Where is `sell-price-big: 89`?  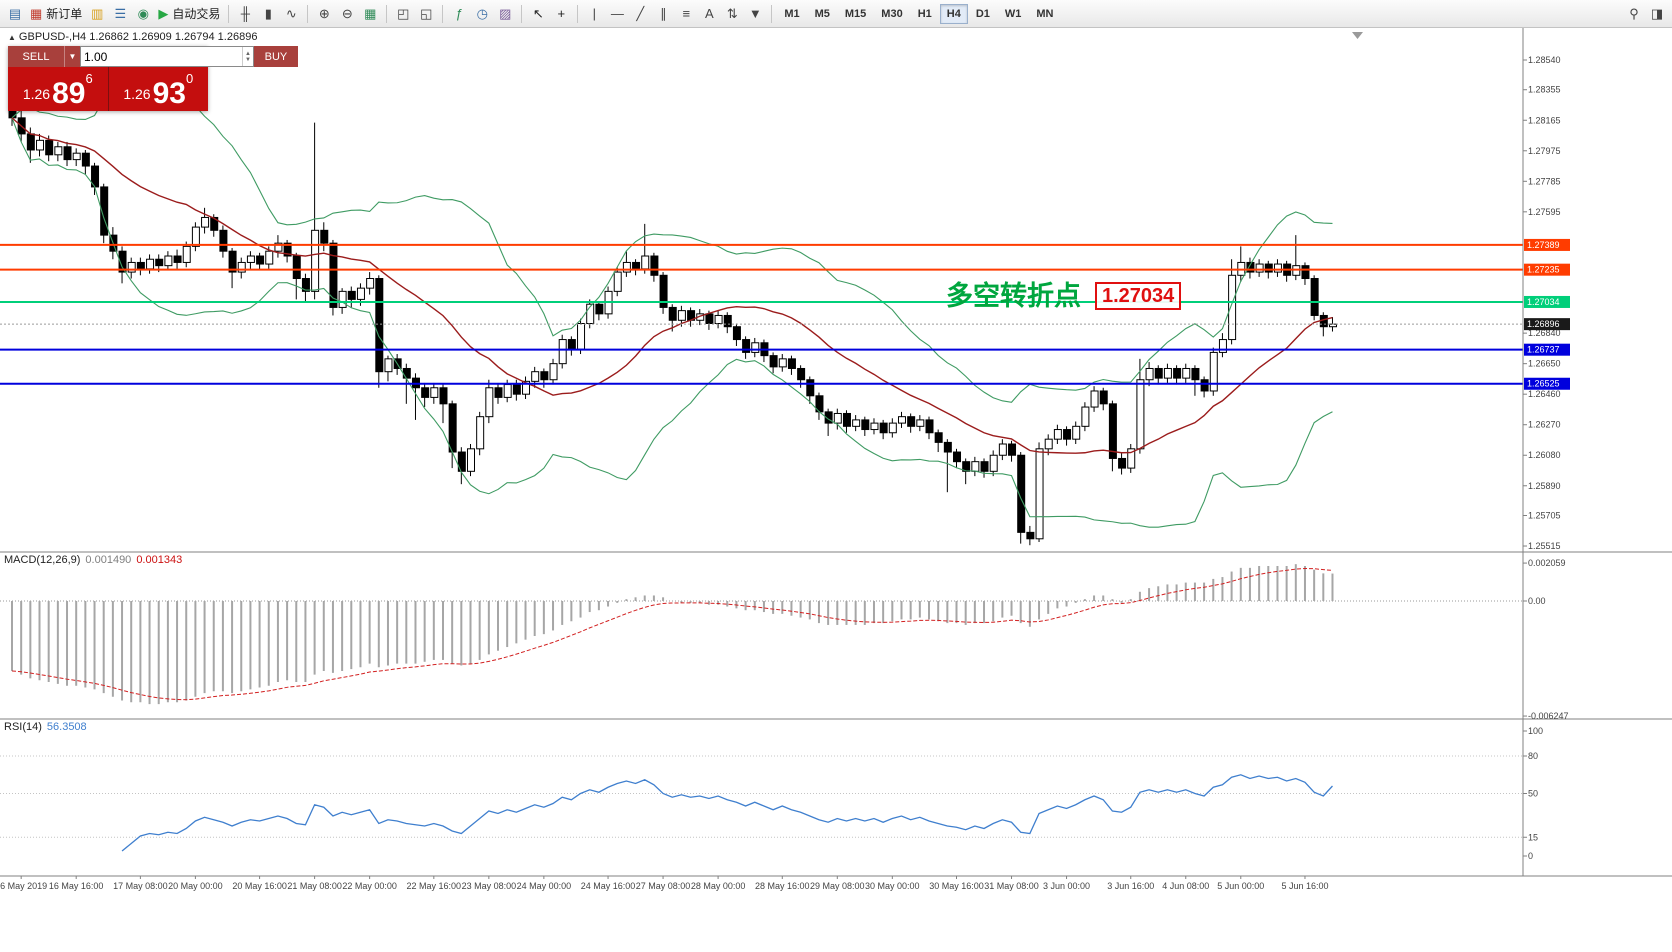
sell-price-big: 89 is located at coordinates (69, 93).